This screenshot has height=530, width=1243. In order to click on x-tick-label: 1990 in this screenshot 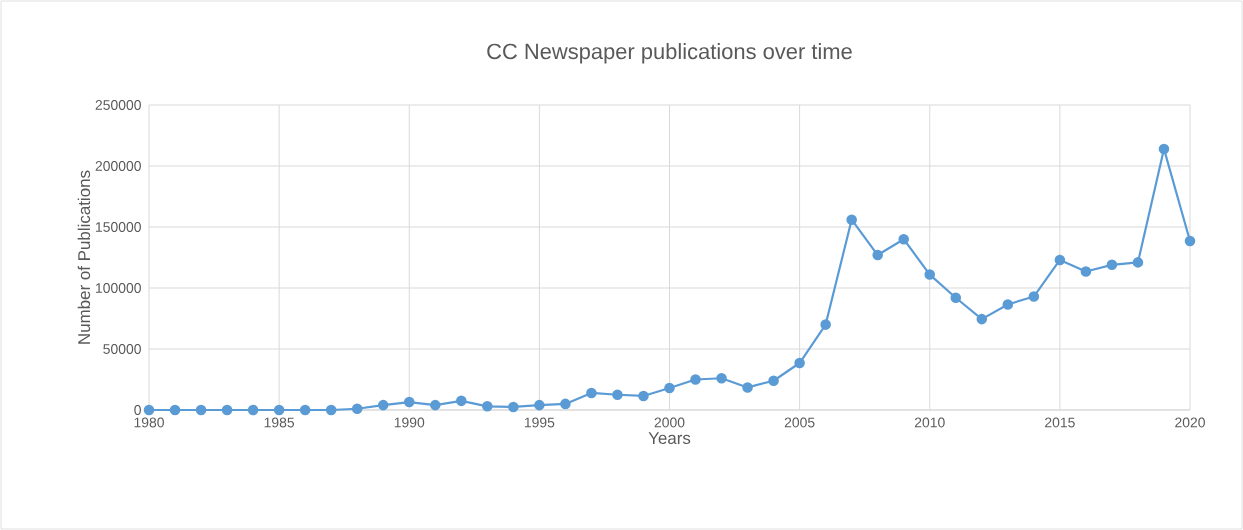, I will do `click(409, 422)`.